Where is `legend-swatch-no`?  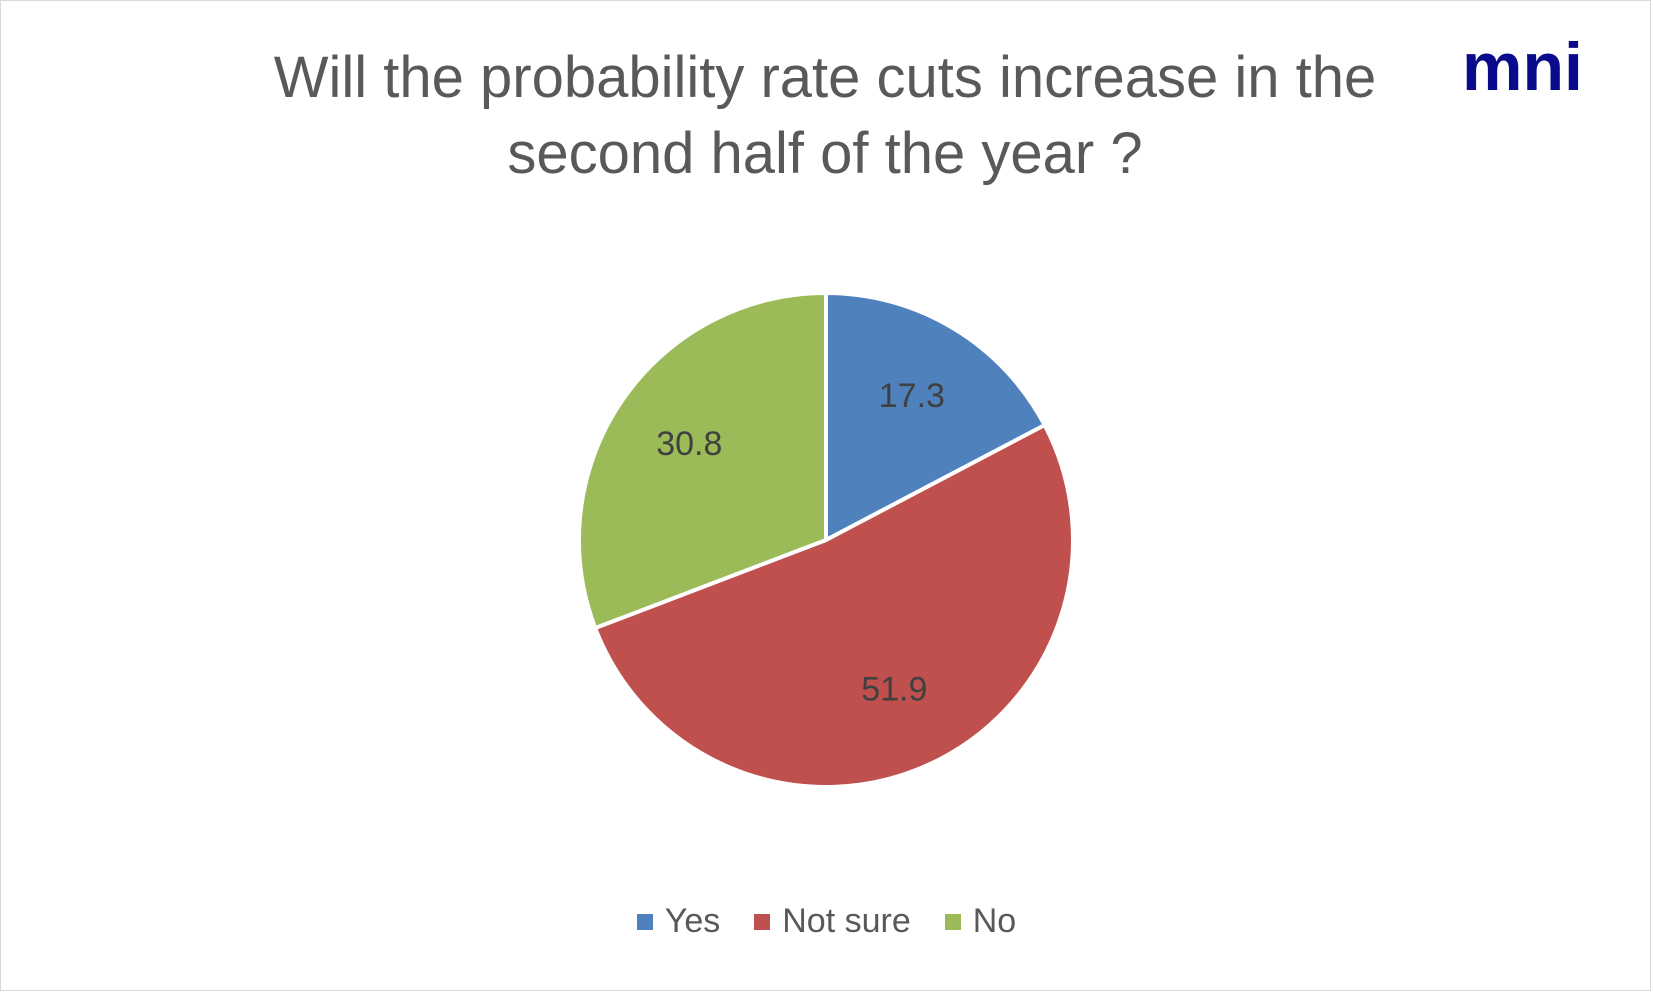
legend-swatch-no is located at coordinates (952, 921).